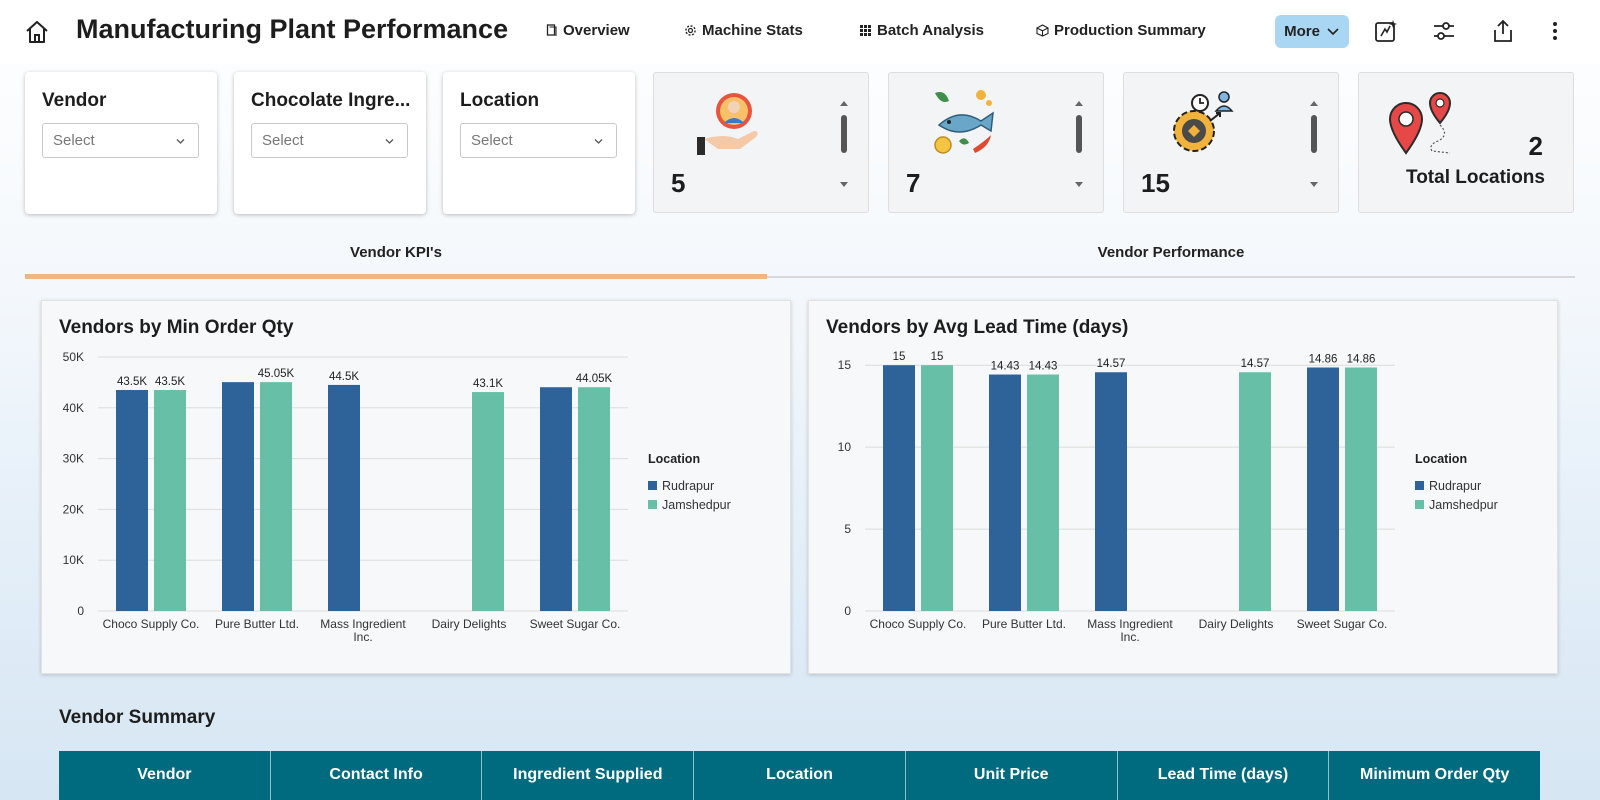  What do you see at coordinates (1503, 31) in the screenshot?
I see `share-icon` at bounding box center [1503, 31].